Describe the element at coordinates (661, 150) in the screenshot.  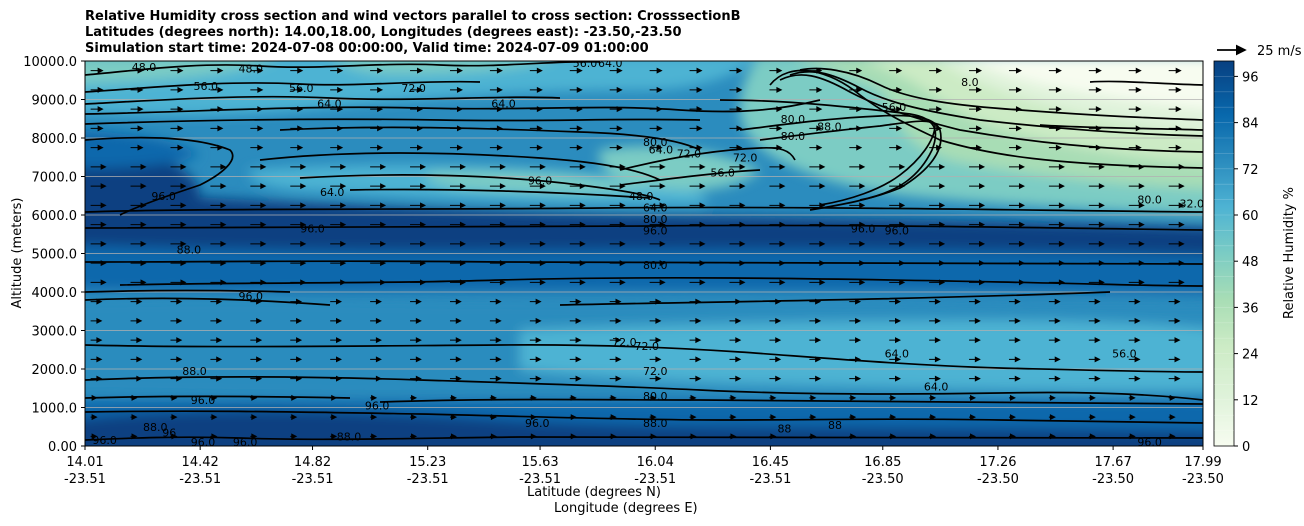
I see `contour-label: 64.0` at that location.